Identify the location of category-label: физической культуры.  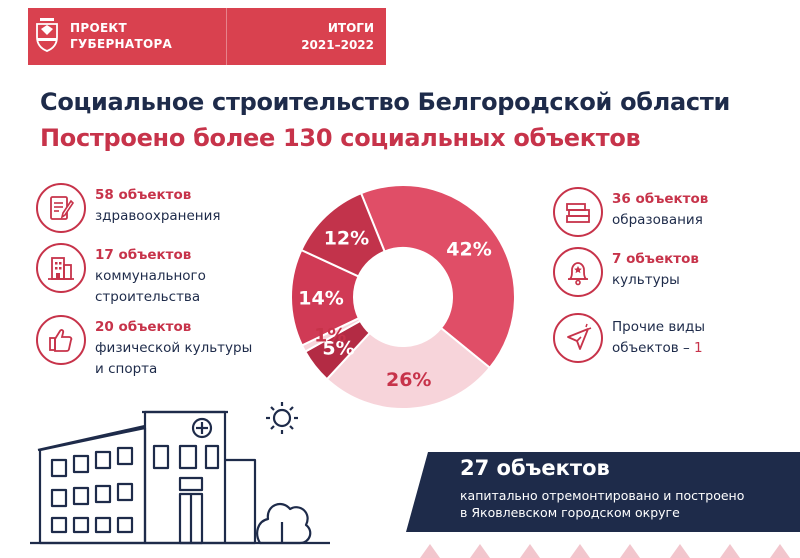
(174, 348).